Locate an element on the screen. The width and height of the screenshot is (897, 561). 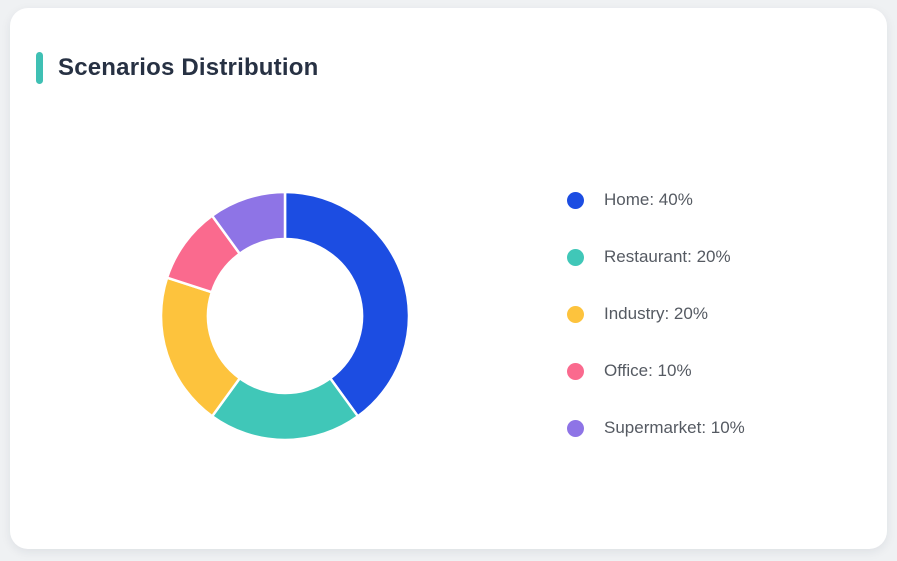
donut-slice-home is located at coordinates (347, 304).